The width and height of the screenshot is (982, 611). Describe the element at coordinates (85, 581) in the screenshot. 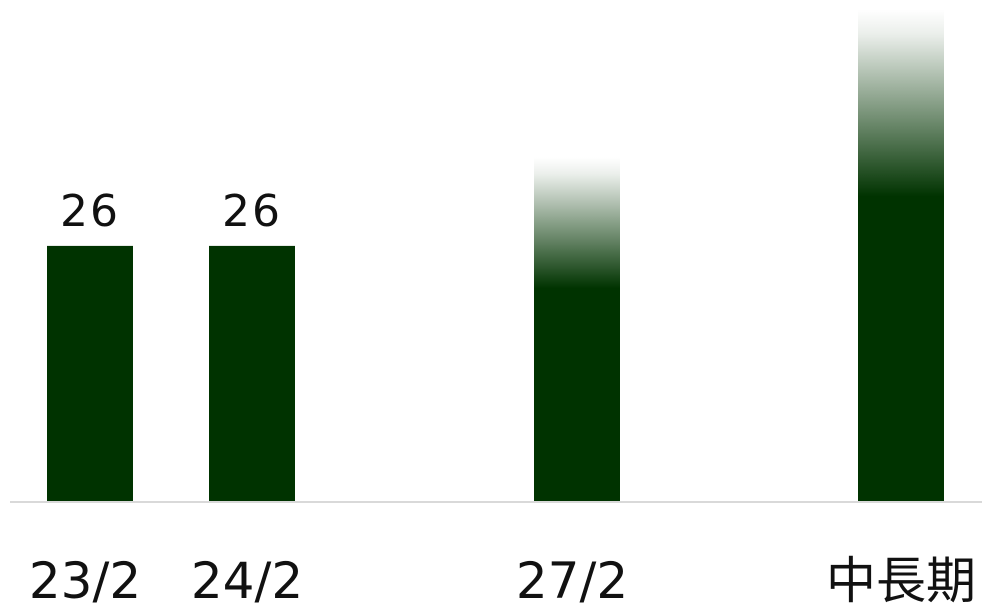

I see `x-tick-label-1: 23/2` at that location.